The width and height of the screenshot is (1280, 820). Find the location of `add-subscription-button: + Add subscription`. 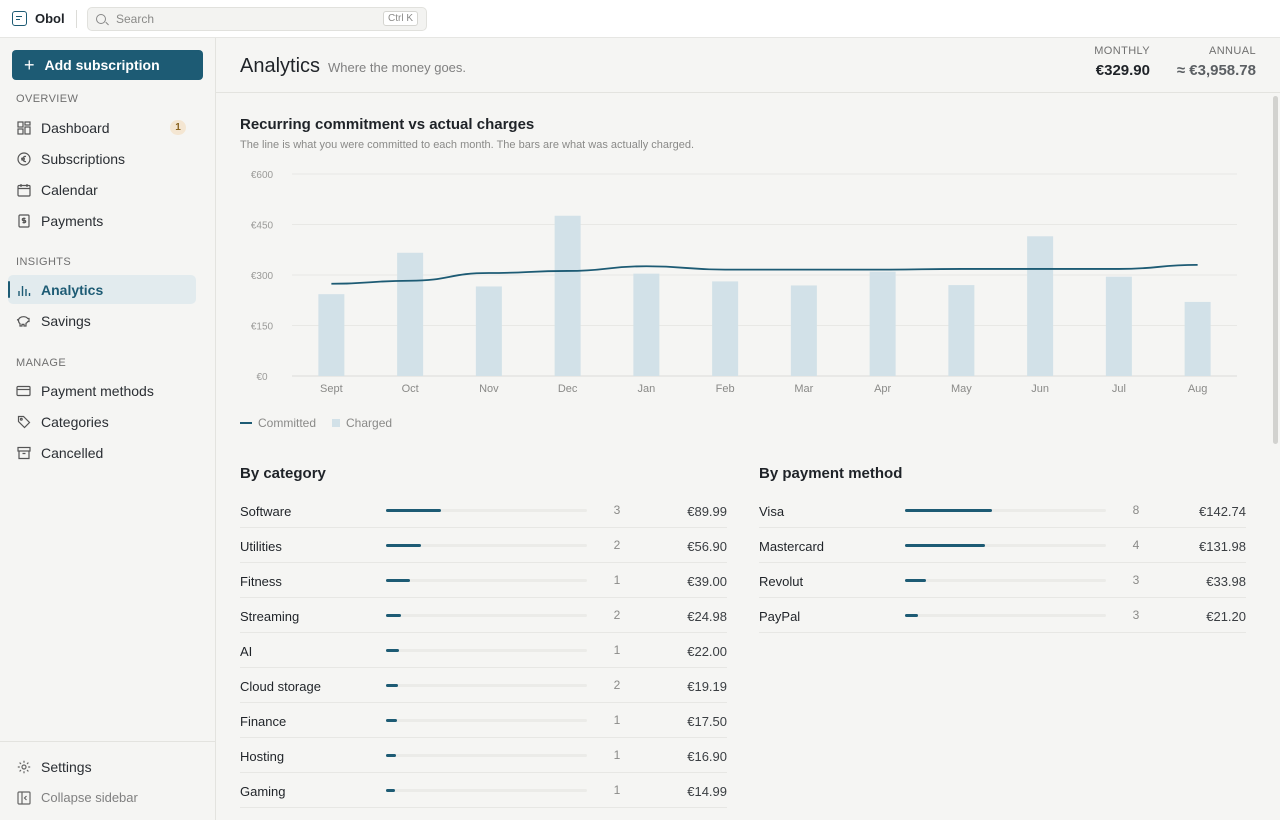

add-subscription-button: + Add subscription is located at coordinates (107, 65).